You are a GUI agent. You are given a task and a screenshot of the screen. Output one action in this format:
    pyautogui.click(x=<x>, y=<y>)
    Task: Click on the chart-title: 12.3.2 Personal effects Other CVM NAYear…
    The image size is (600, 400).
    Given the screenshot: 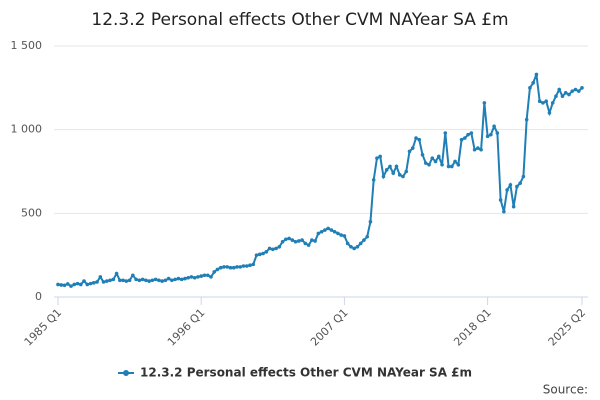 What is the action you would take?
    pyautogui.click(x=299, y=20)
    